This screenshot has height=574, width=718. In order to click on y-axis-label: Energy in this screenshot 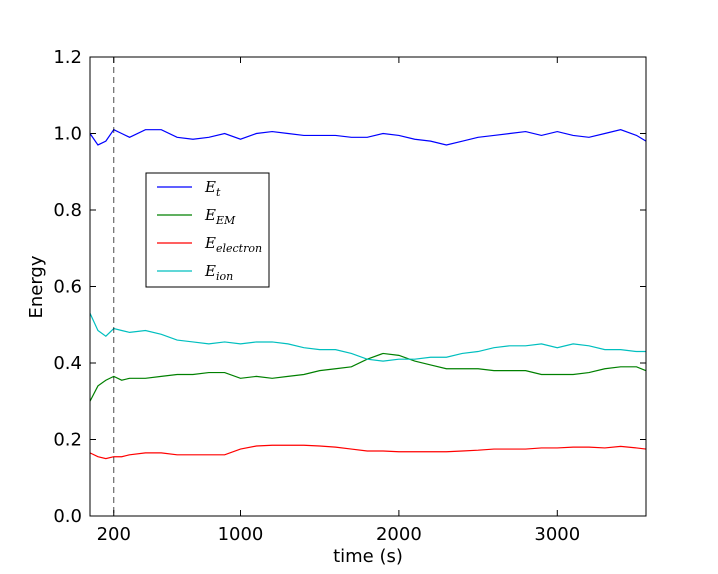, I will do `click(36, 286)`.